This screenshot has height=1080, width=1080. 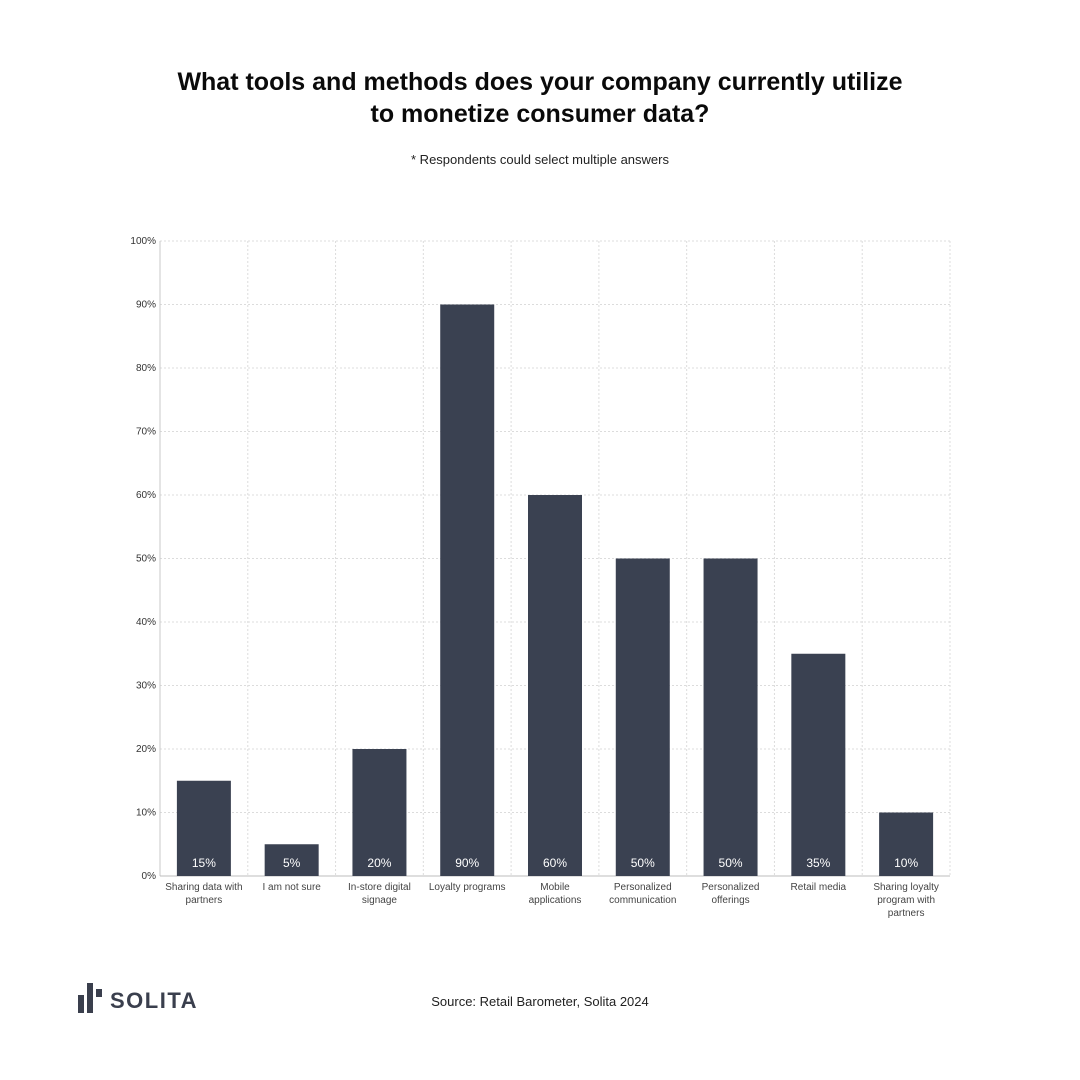 I want to click on bar-value-label: 5%, so click(x=292, y=863).